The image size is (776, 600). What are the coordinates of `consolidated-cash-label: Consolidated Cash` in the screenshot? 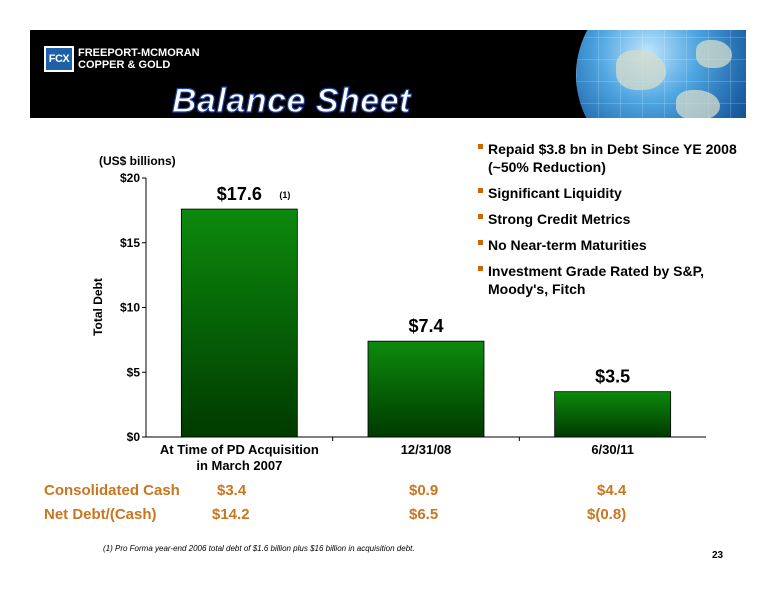 It's located at (112, 490).